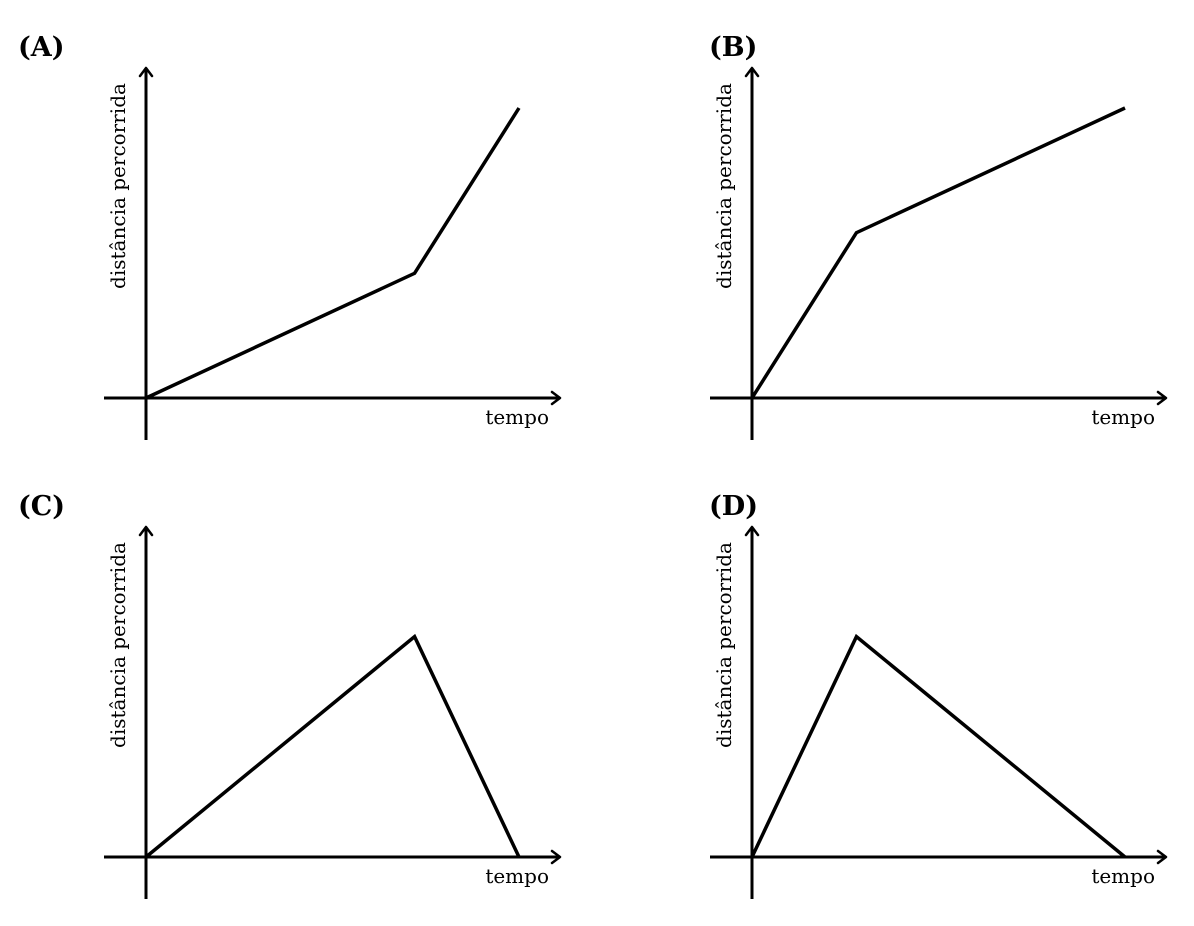  Describe the element at coordinates (333, 253) in the screenshot. I see `series-line-a` at that location.